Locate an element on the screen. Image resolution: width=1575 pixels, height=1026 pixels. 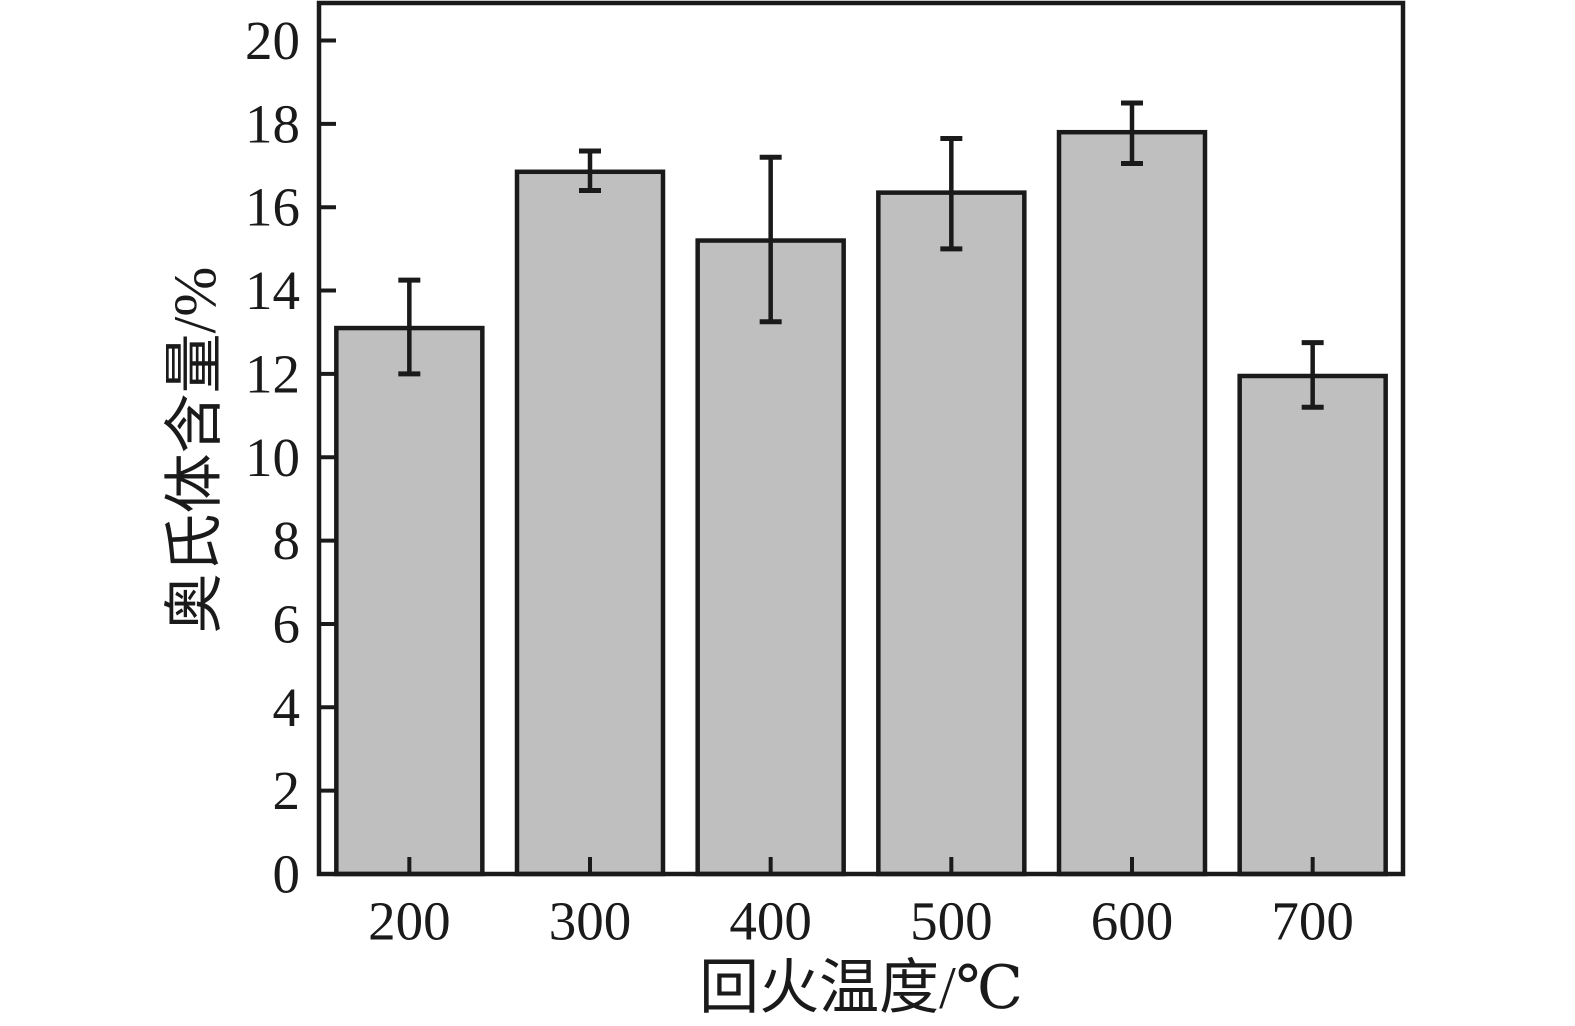
y-tick-label-18: 18 is located at coordinates (272, 123).